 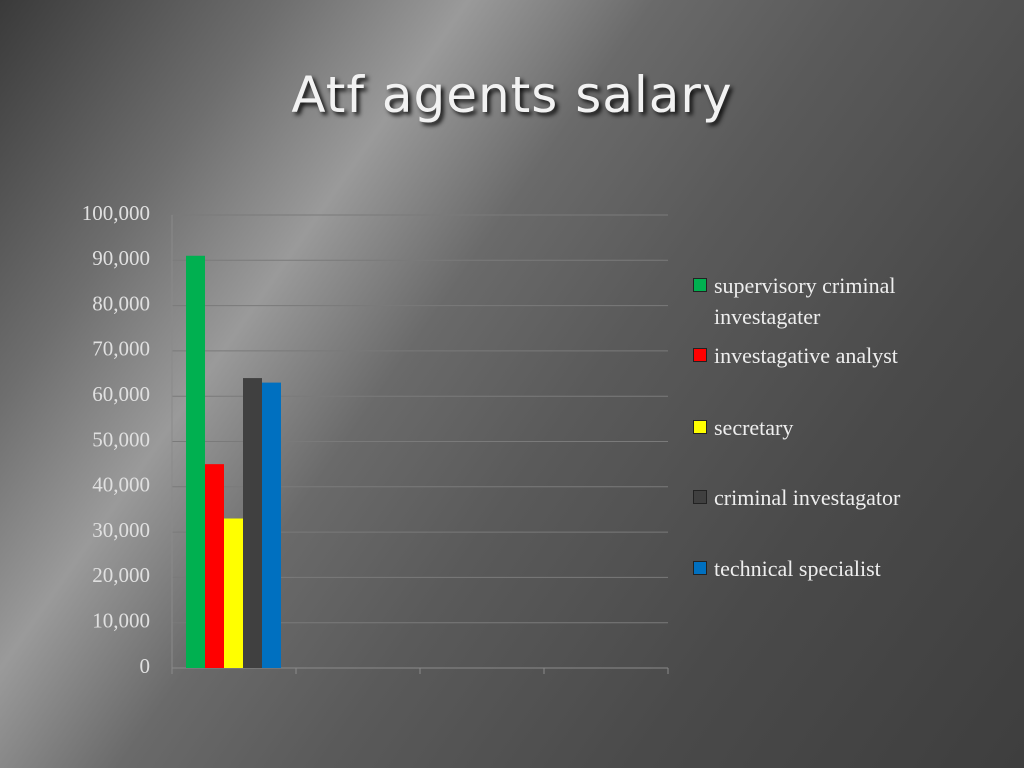 What do you see at coordinates (121, 485) in the screenshot?
I see `y-tick-label: 40,000` at bounding box center [121, 485].